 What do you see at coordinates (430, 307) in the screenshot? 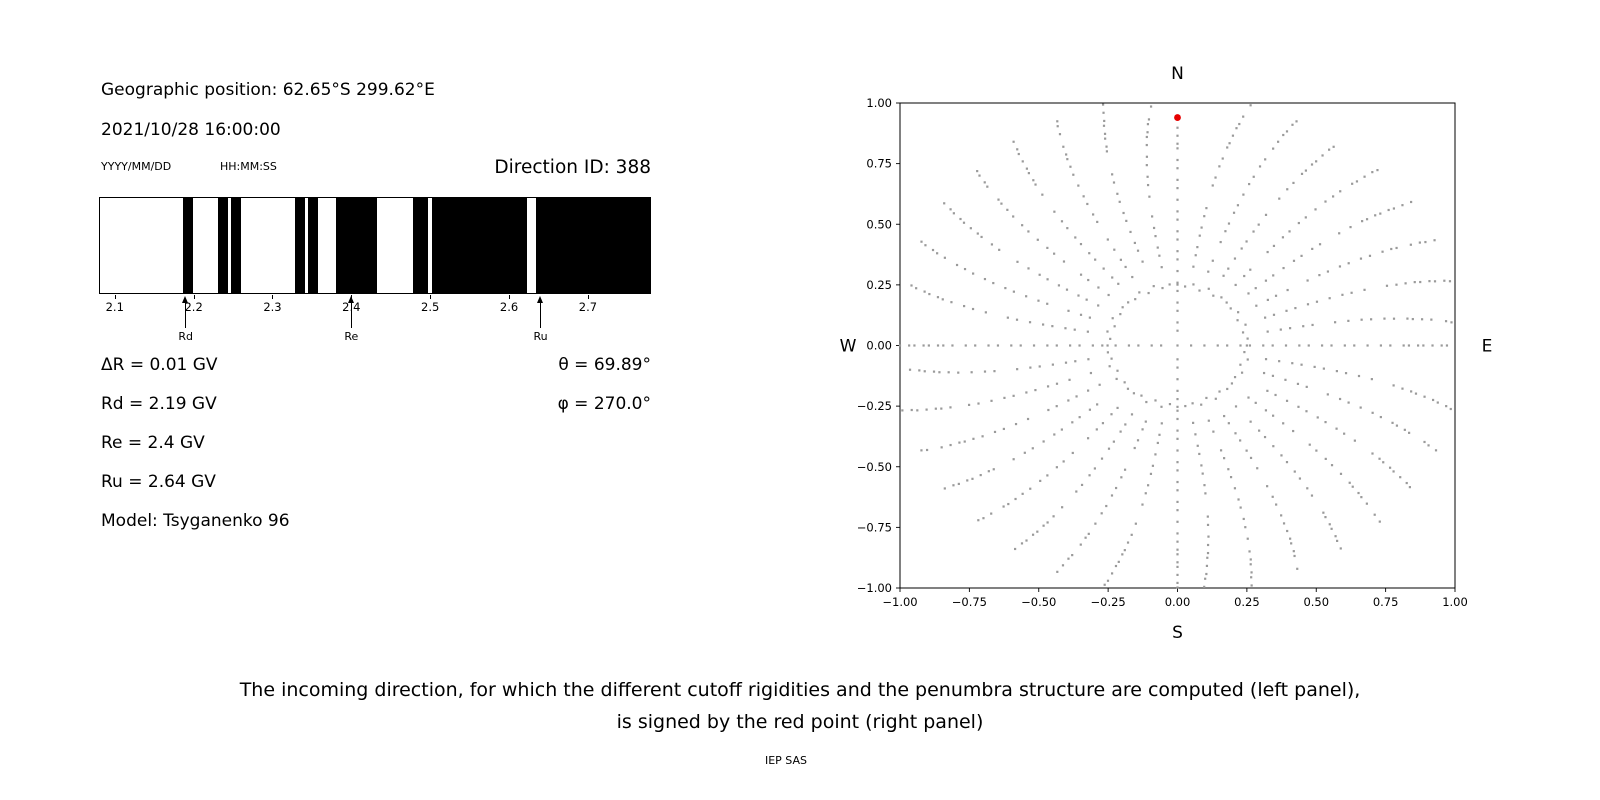
I see `x-tick-label: 2.5` at bounding box center [430, 307].